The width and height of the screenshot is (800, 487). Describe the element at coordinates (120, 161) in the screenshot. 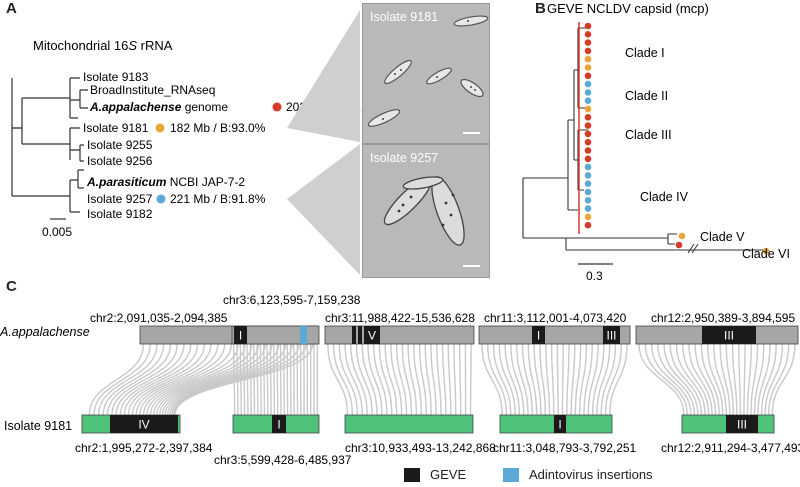

I see `tip-label: Isolate 9256` at that location.